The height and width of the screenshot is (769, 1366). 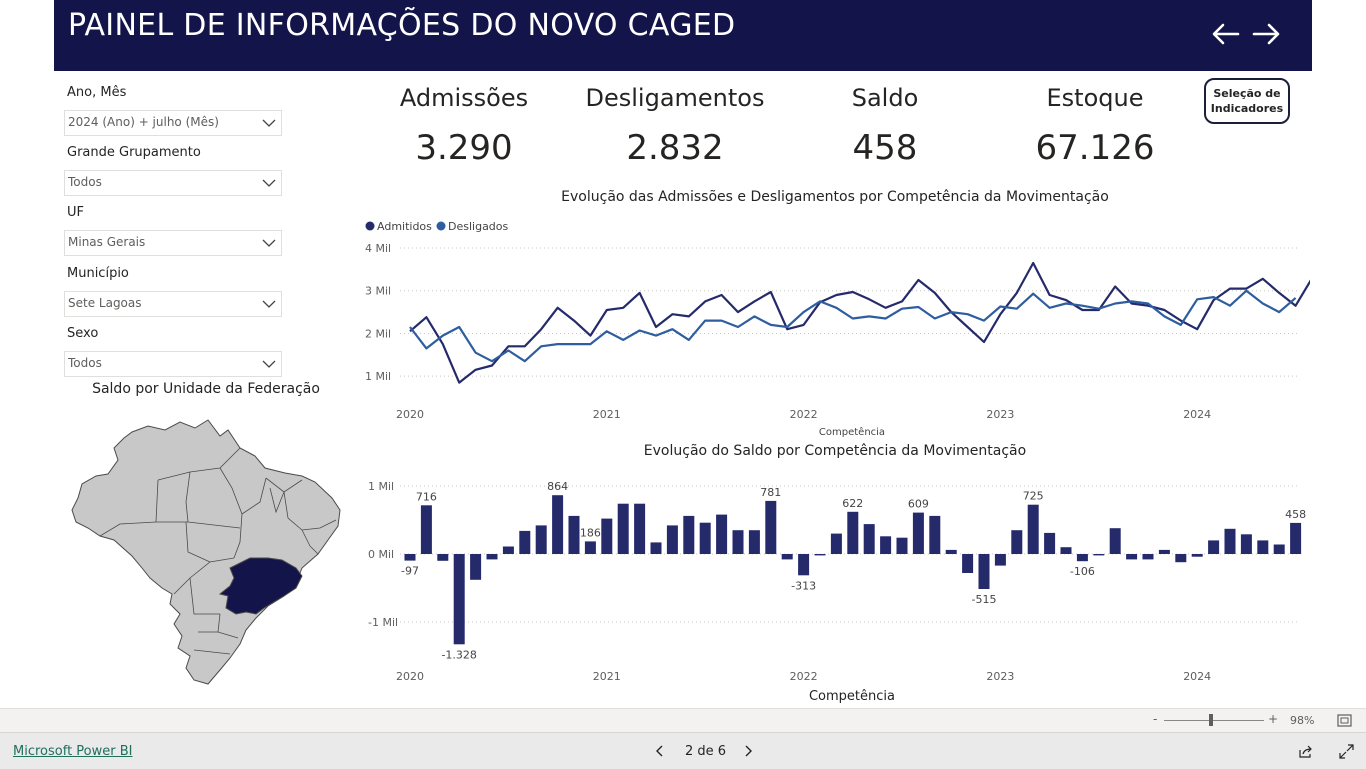 What do you see at coordinates (748, 751) in the screenshot?
I see `next-page-icon` at bounding box center [748, 751].